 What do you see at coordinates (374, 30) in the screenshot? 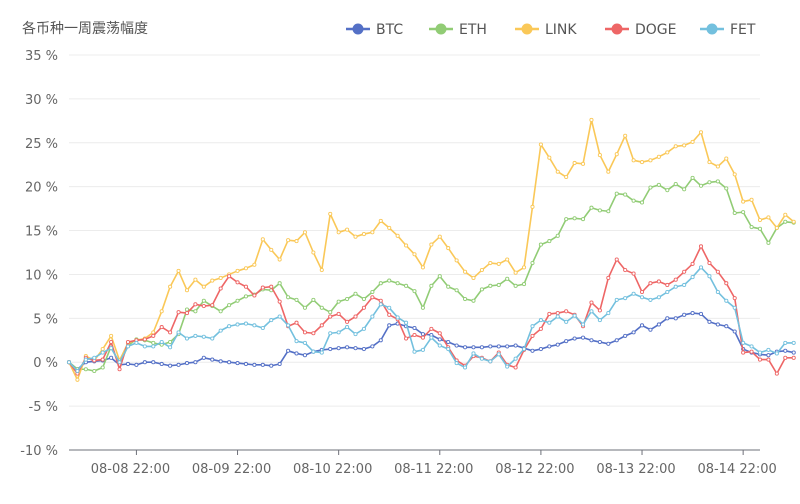
I see `legend-item-btc: BTC` at bounding box center [374, 30].